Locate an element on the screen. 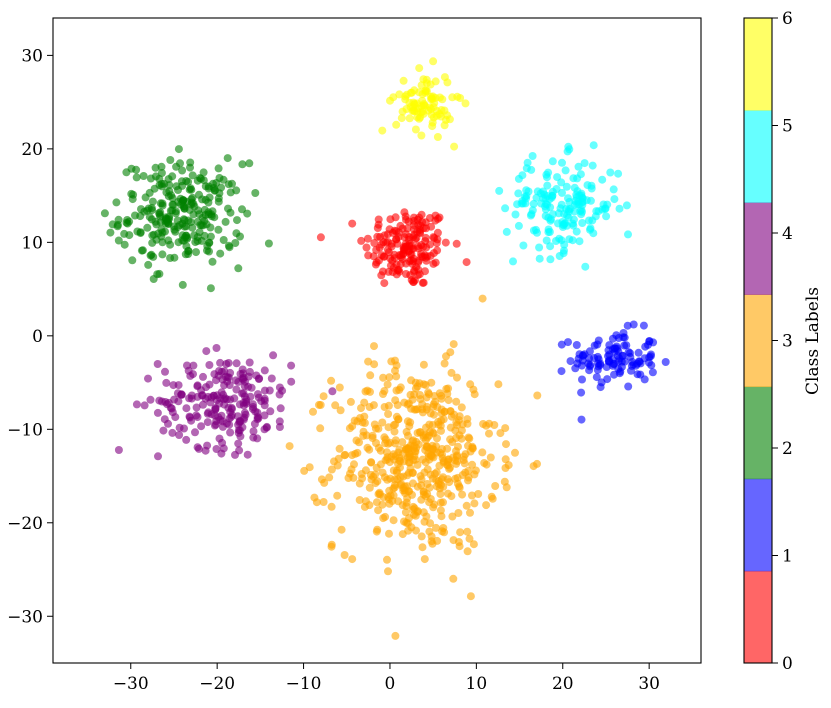 Image resolution: width=831 pixels, height=708 pixels. y-tick-label: 0 is located at coordinates (37, 337).